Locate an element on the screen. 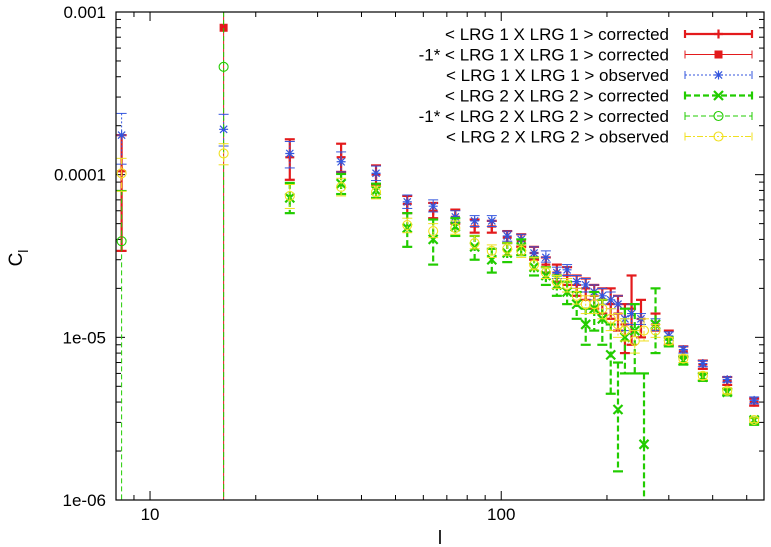 Image resolution: width=771 pixels, height=547 pixels. x-tick-label: 100 is located at coordinates (501, 514).